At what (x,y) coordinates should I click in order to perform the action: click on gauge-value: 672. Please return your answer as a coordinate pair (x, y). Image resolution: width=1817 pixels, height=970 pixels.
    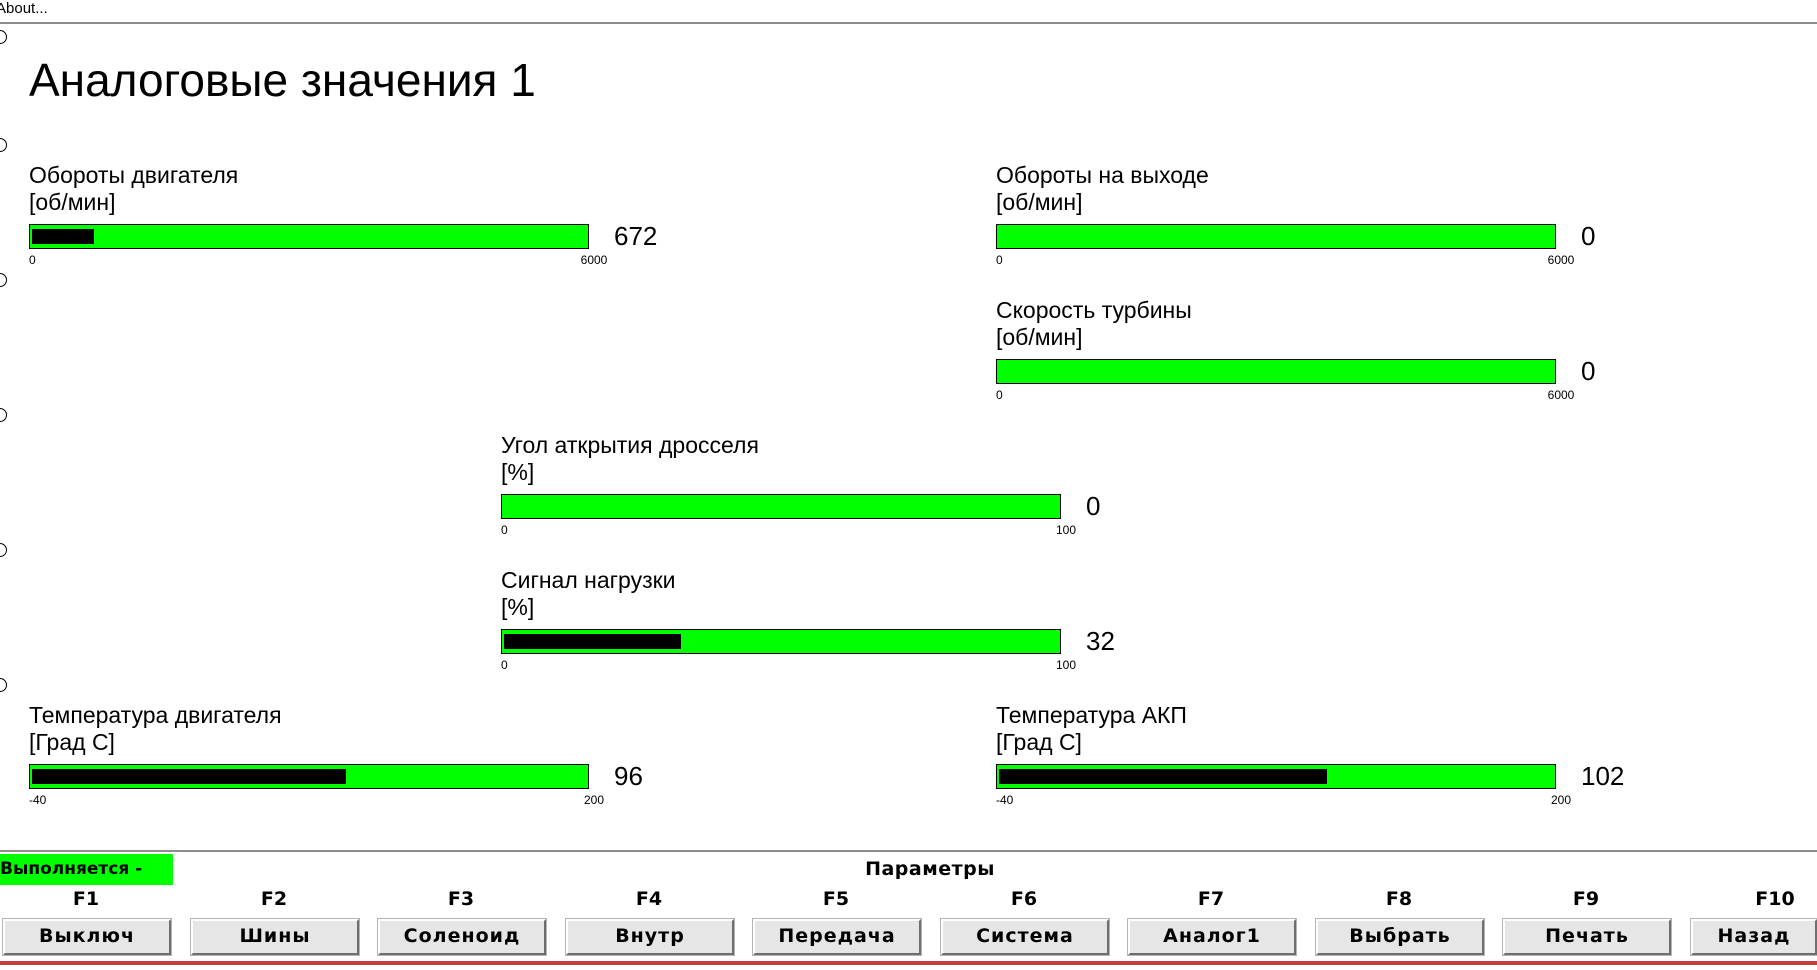
    Looking at the image, I should click on (636, 236).